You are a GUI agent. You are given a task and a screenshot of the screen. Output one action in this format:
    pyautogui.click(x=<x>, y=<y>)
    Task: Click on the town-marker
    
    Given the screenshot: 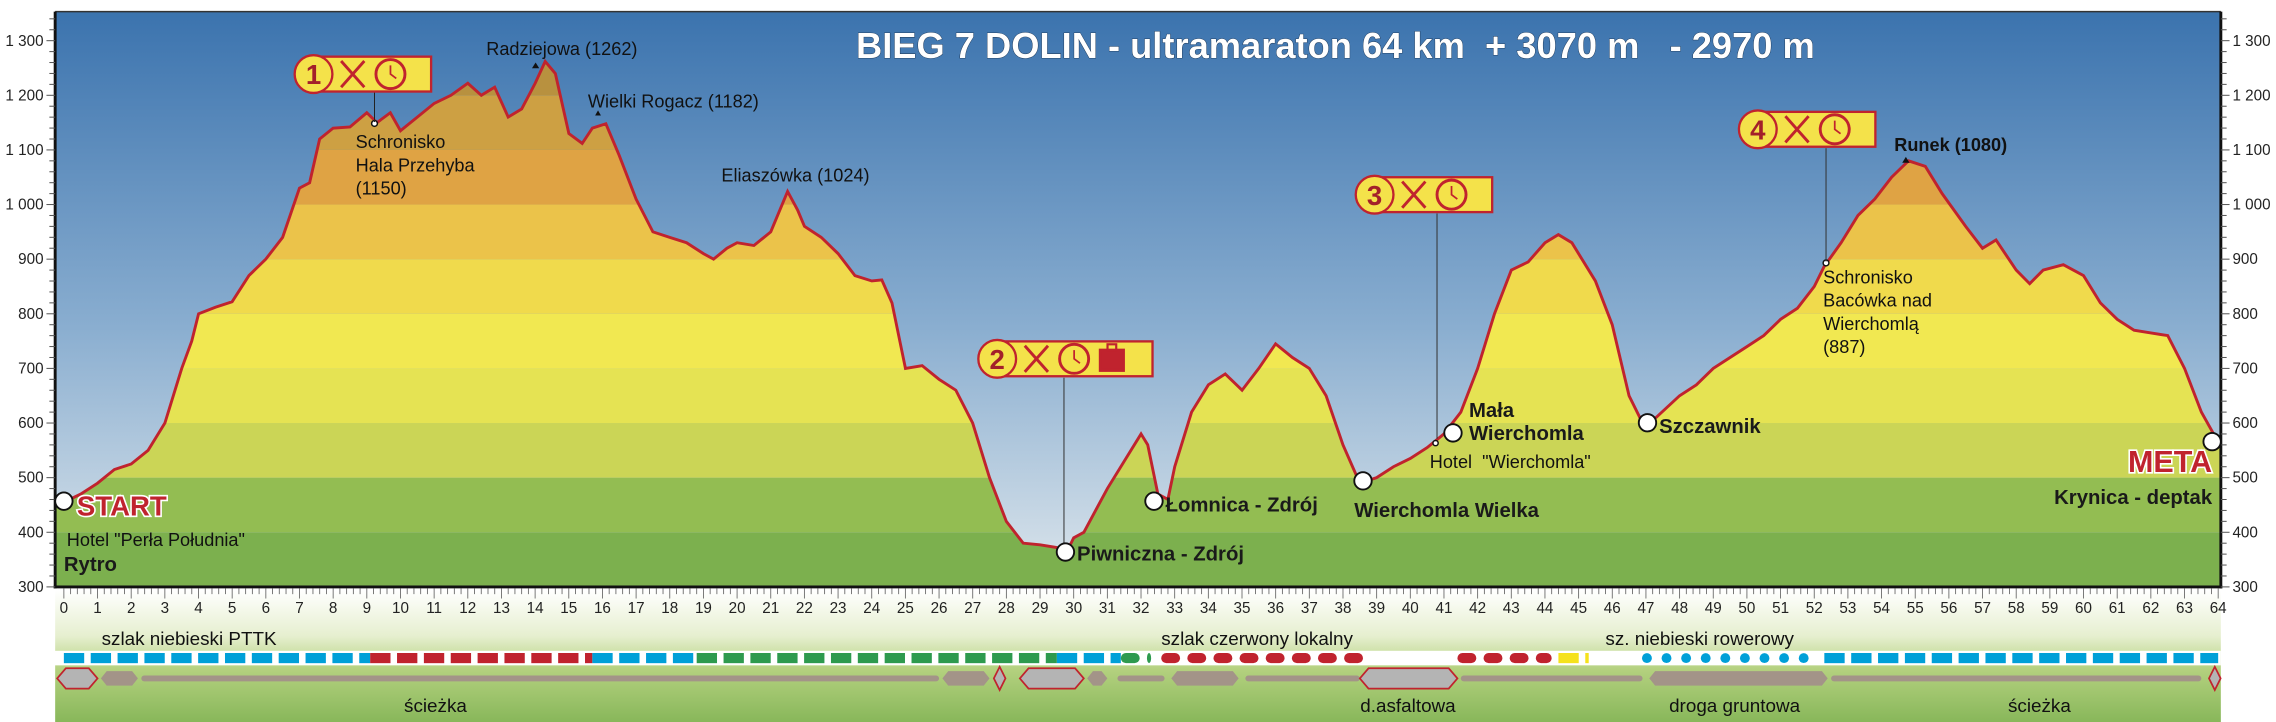 What is the action you would take?
    pyautogui.click(x=1453, y=433)
    